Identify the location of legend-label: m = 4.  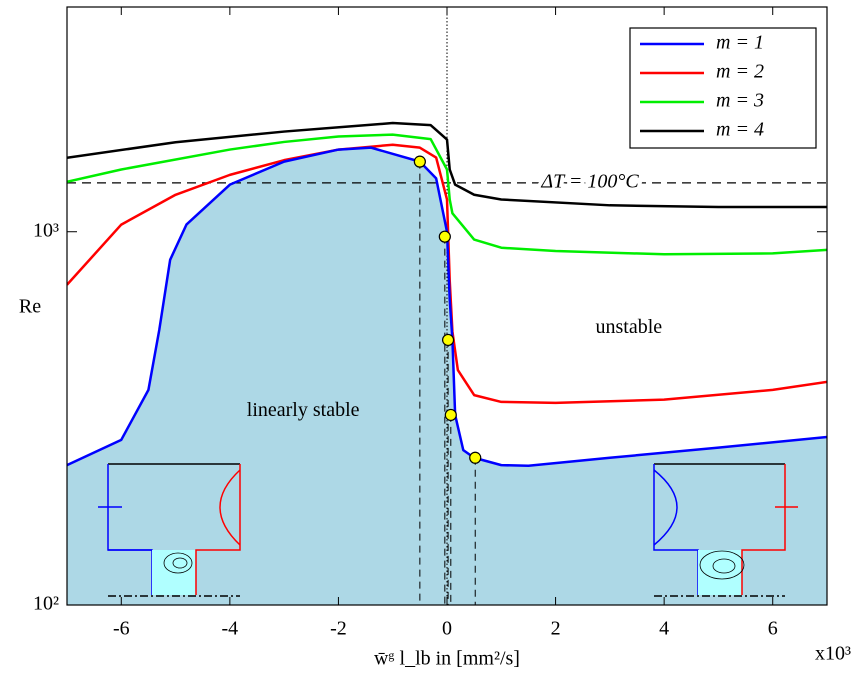
(740, 130).